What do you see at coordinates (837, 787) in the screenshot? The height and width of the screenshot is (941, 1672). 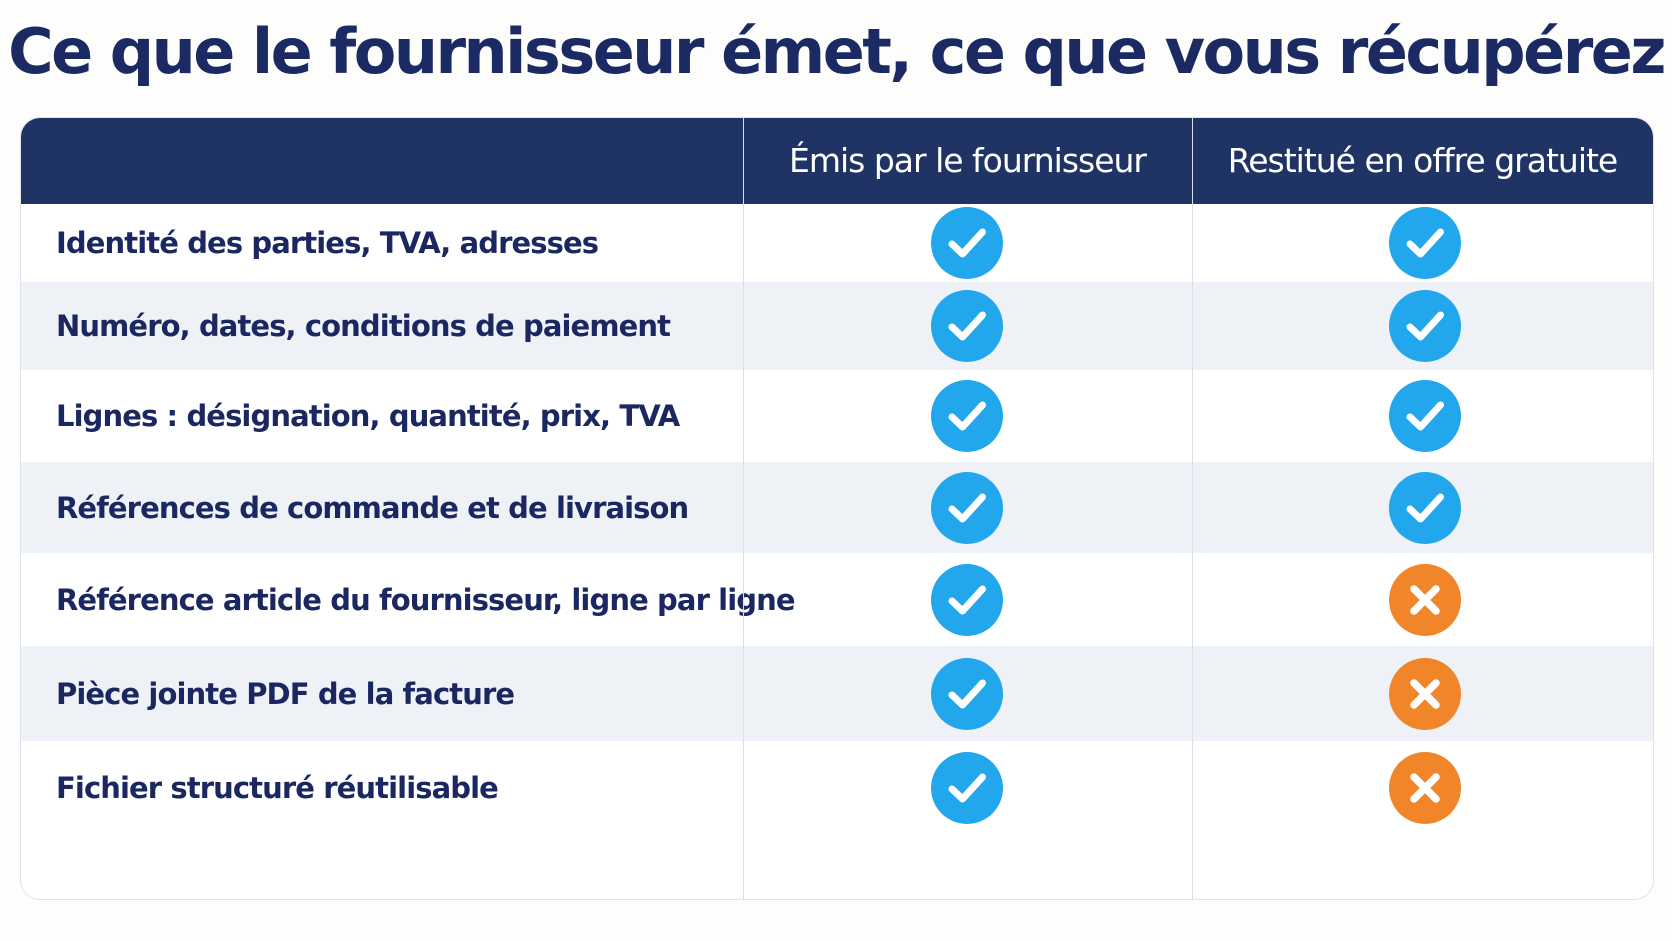 I see `table-row: Fichier structuré réutilisable` at bounding box center [837, 787].